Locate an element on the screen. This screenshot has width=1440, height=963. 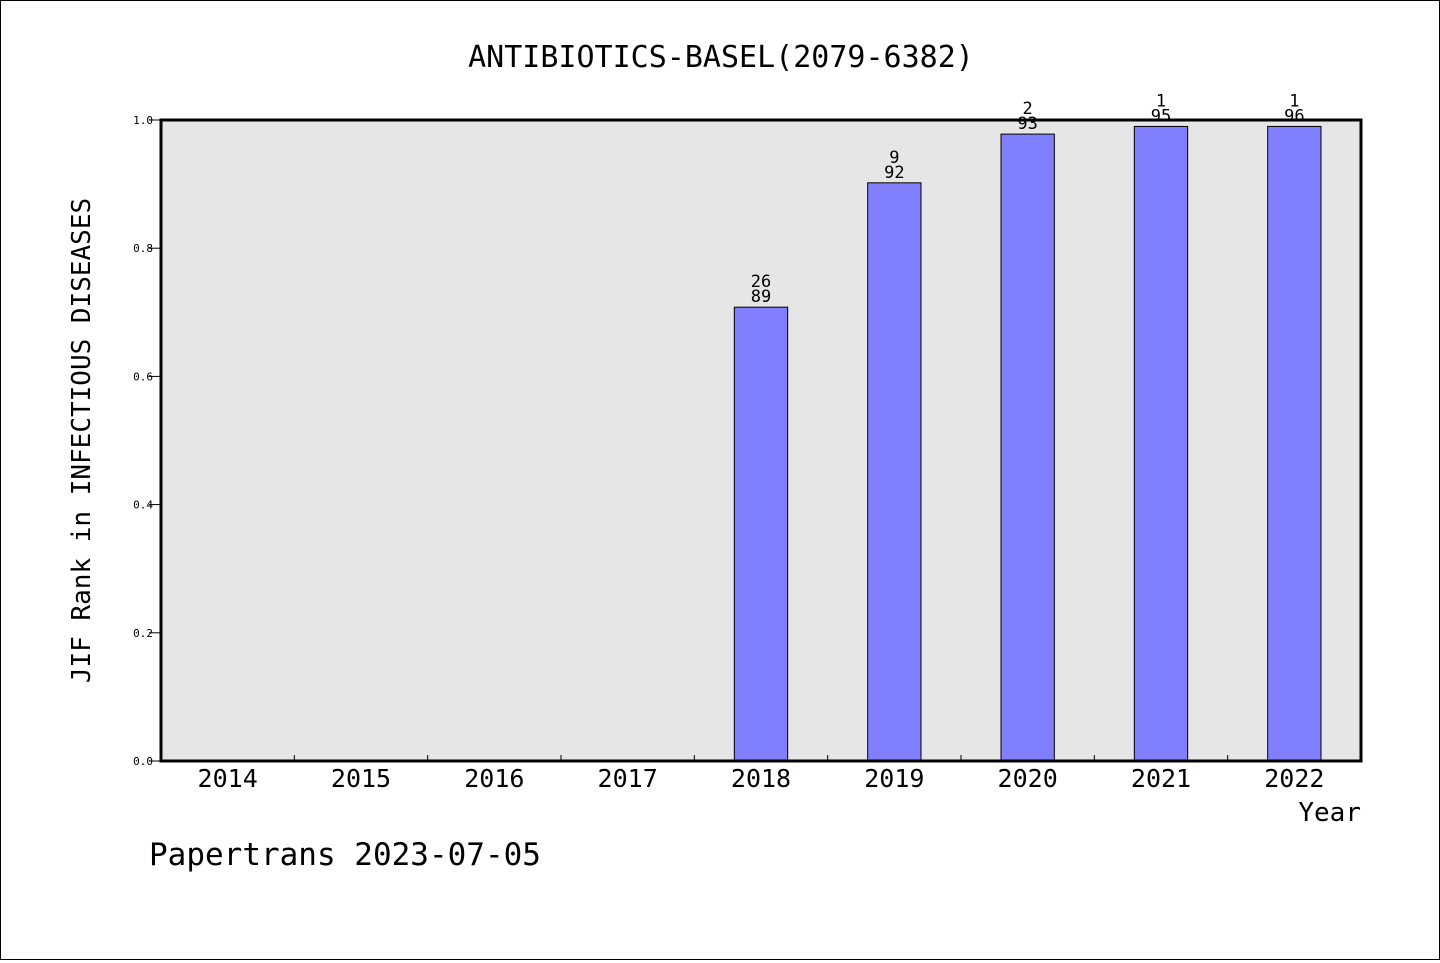
x-tick-label: 2019 is located at coordinates (894, 778).